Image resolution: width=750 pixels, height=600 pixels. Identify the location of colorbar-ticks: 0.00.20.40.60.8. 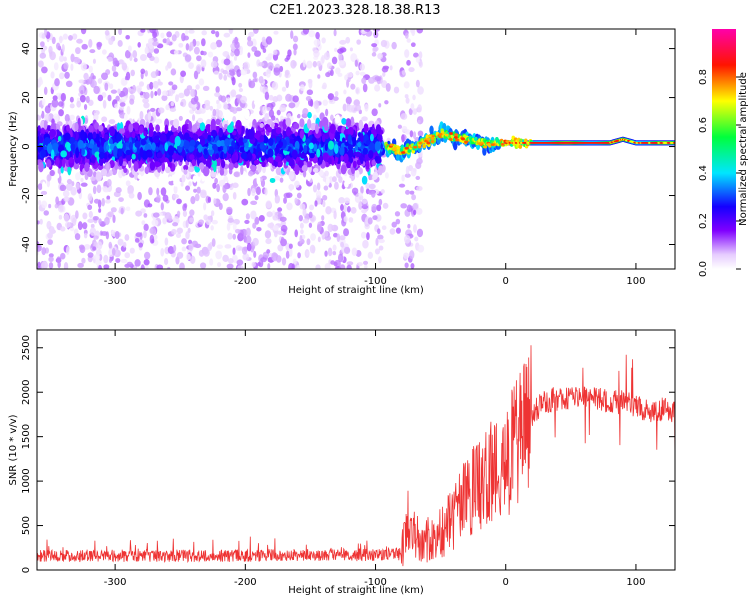
(719, 173).